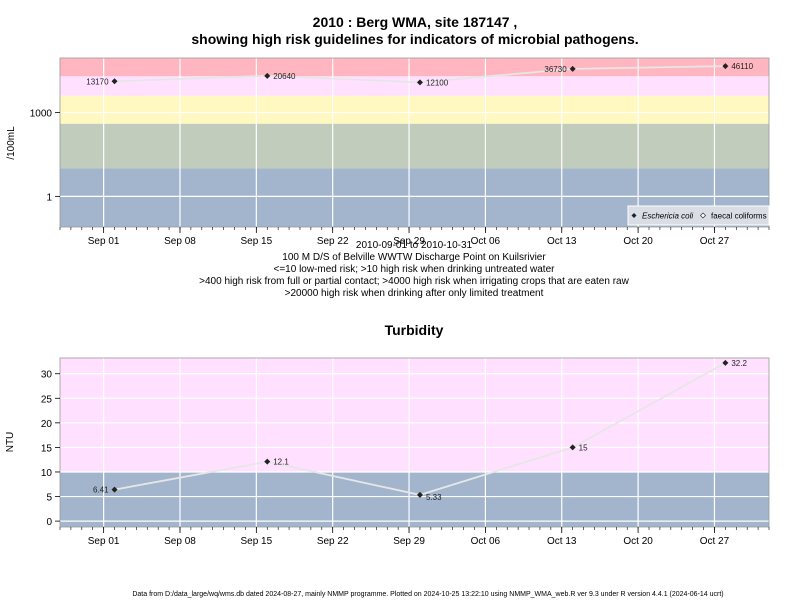 The image size is (800, 600). What do you see at coordinates (47, 424) in the screenshot?
I see `chart2-ytick-label: 20` at bounding box center [47, 424].